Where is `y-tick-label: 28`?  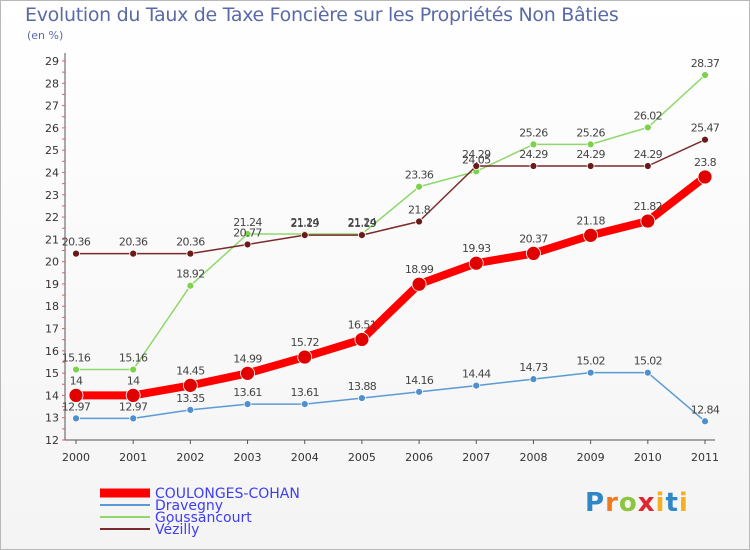
y-tick-label: 28 is located at coordinates (52, 83).